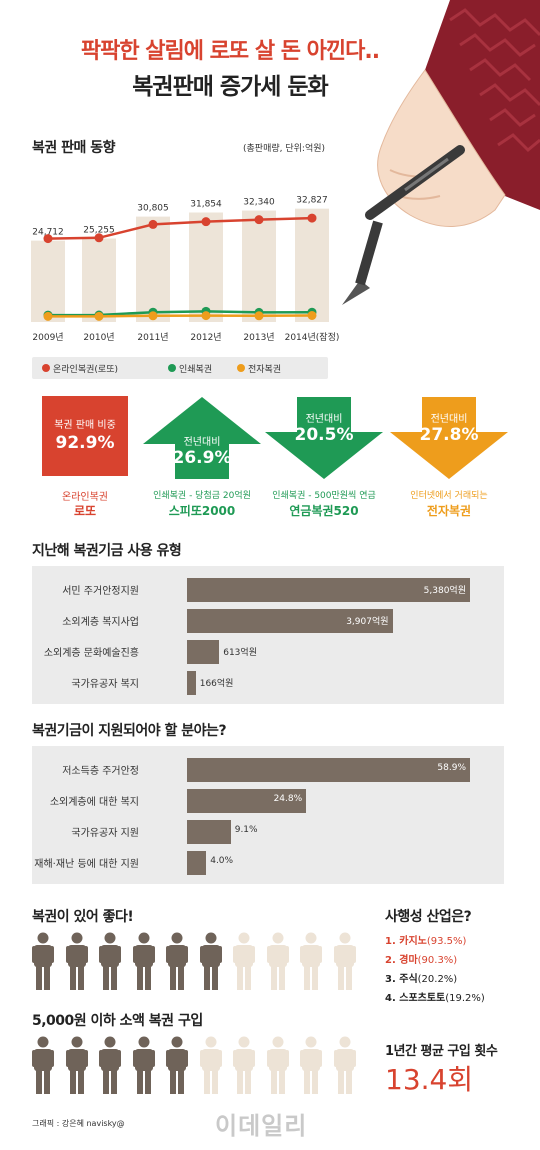  What do you see at coordinates (268, 652) in the screenshot?
I see `bar-row: 소외계층 문화예술진흥 613억원` at bounding box center [268, 652].